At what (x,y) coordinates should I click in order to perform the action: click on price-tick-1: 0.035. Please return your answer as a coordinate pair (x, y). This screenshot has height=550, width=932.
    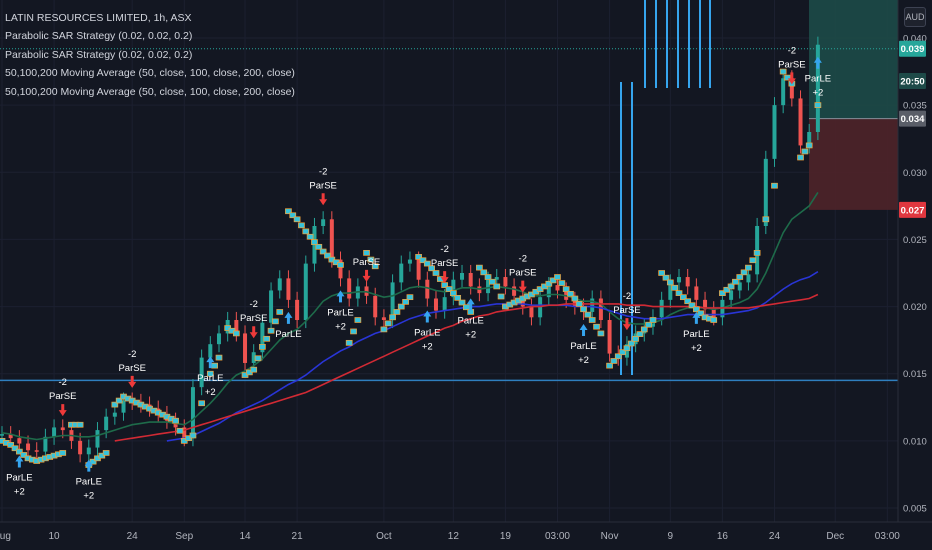
    Looking at the image, I should click on (915, 106).